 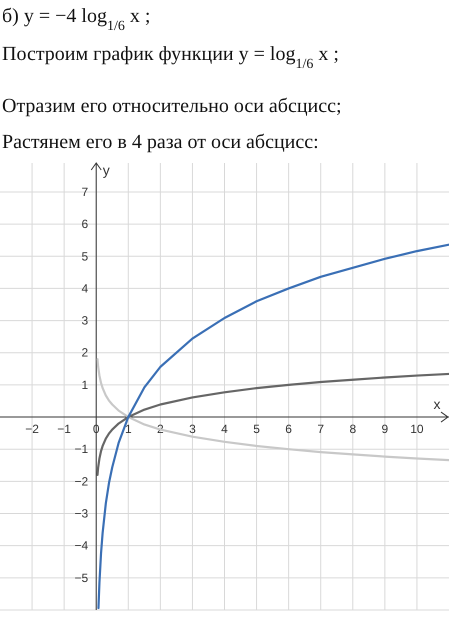 What do you see at coordinates (192, 429) in the screenshot?
I see `x-tick-label: 3` at bounding box center [192, 429].